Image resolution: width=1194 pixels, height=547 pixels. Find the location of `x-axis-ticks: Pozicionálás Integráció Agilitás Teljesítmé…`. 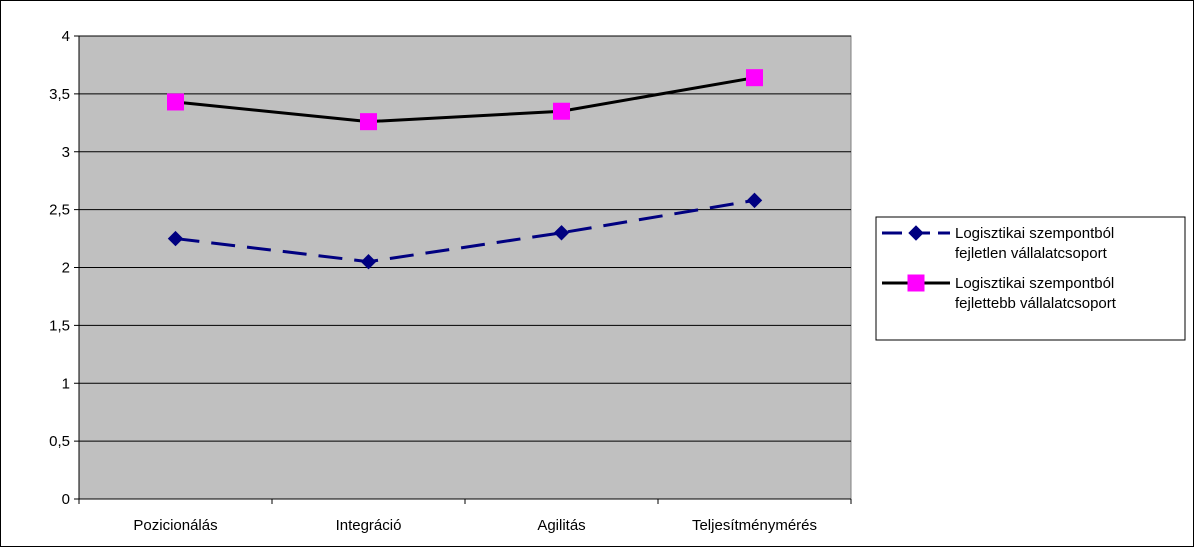

x-axis-ticks: Pozicionálás Integráció Agilitás Teljesítmé… is located at coordinates (465, 516).